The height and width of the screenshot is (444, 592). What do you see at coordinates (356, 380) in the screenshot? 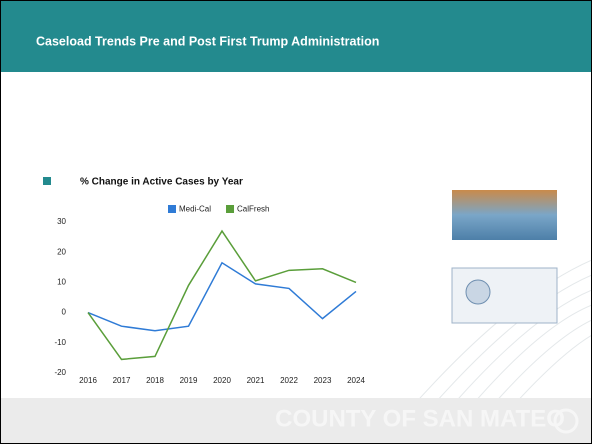
I see `x-tick-label: 2024` at bounding box center [356, 380].